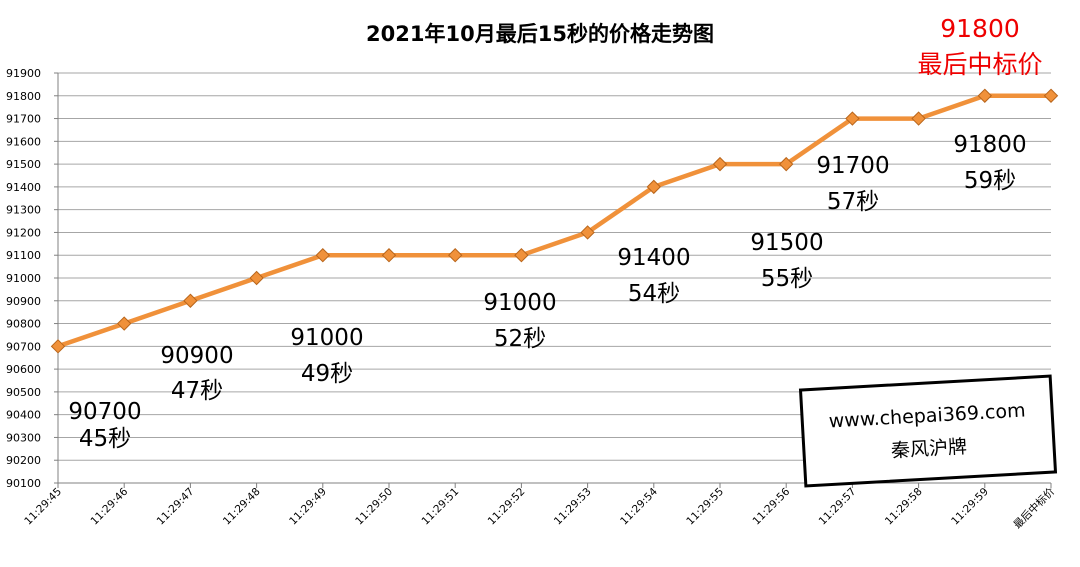 This screenshot has width=1080, height=567. I want to click on y-tick-label: 90100, so click(23, 483).